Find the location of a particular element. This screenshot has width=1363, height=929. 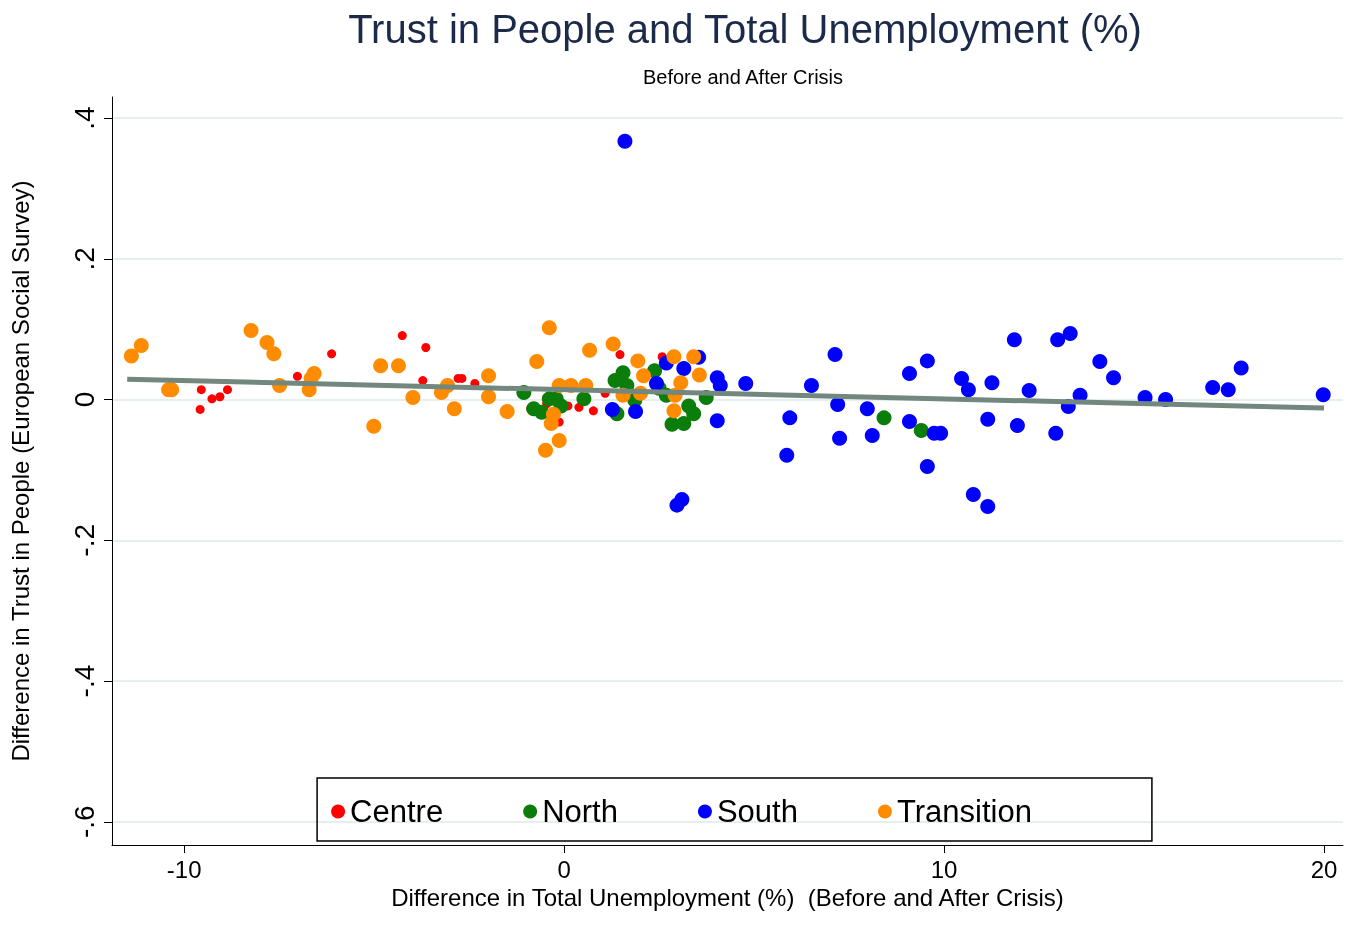

y-axis-title: Difference in Trust in People (European Social Survey) is located at coordinates (20, 471).